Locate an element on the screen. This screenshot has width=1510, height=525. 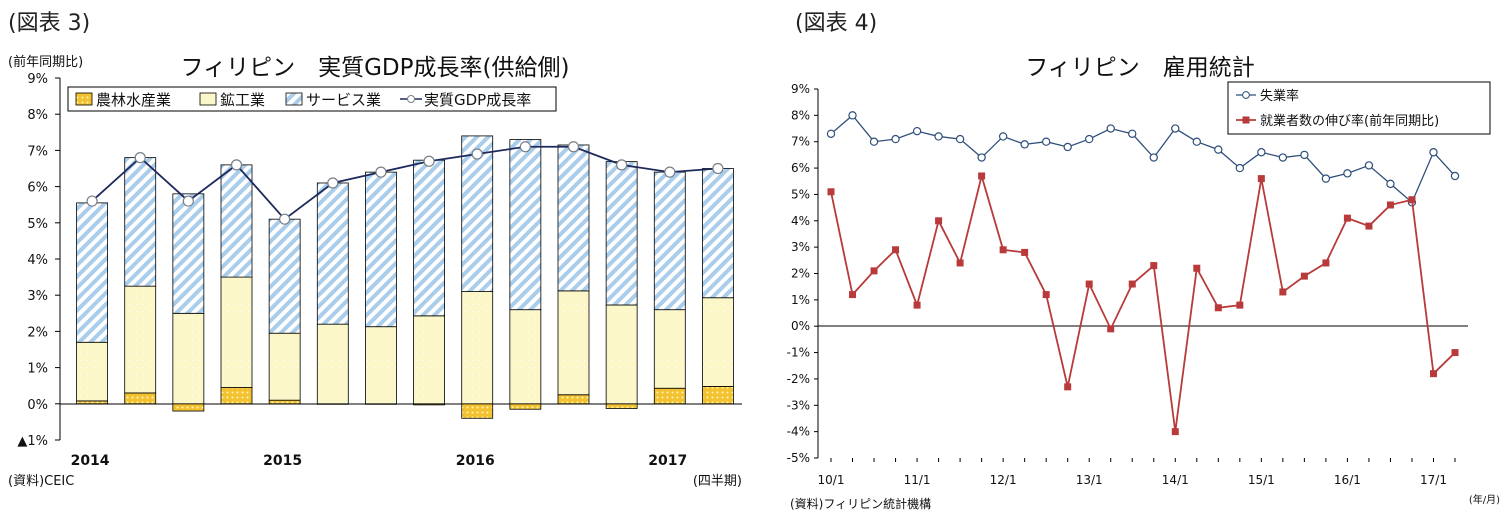
chart-3-title: フィリピン 実質GDP成長率(供給側) is located at coordinates (375, 68).